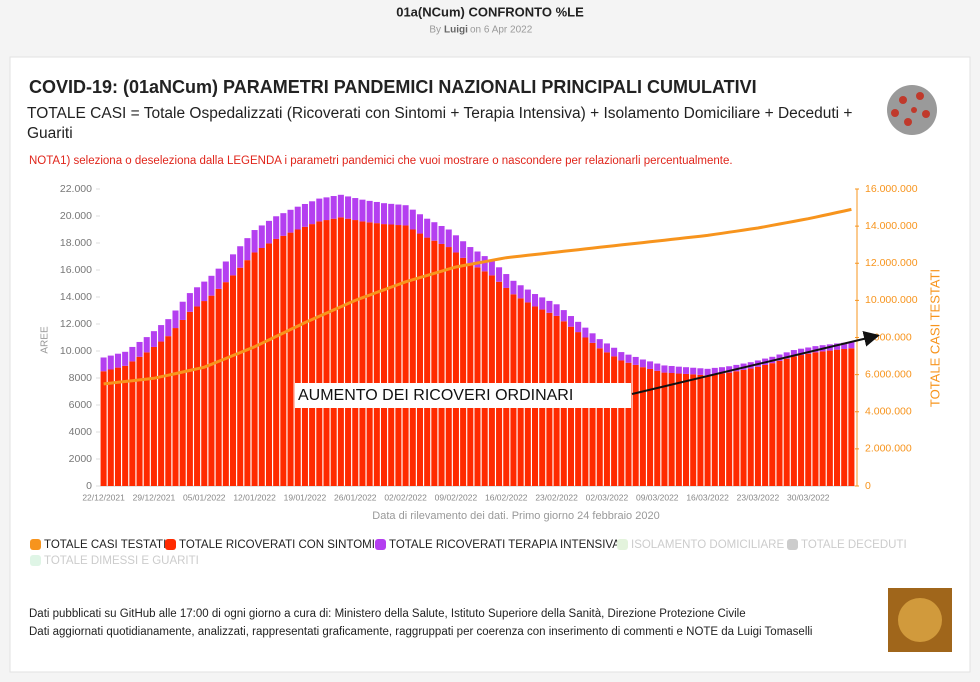  What do you see at coordinates (888, 449) in the screenshot?
I see `y2-tick-label: 2.000.000` at bounding box center [888, 449].